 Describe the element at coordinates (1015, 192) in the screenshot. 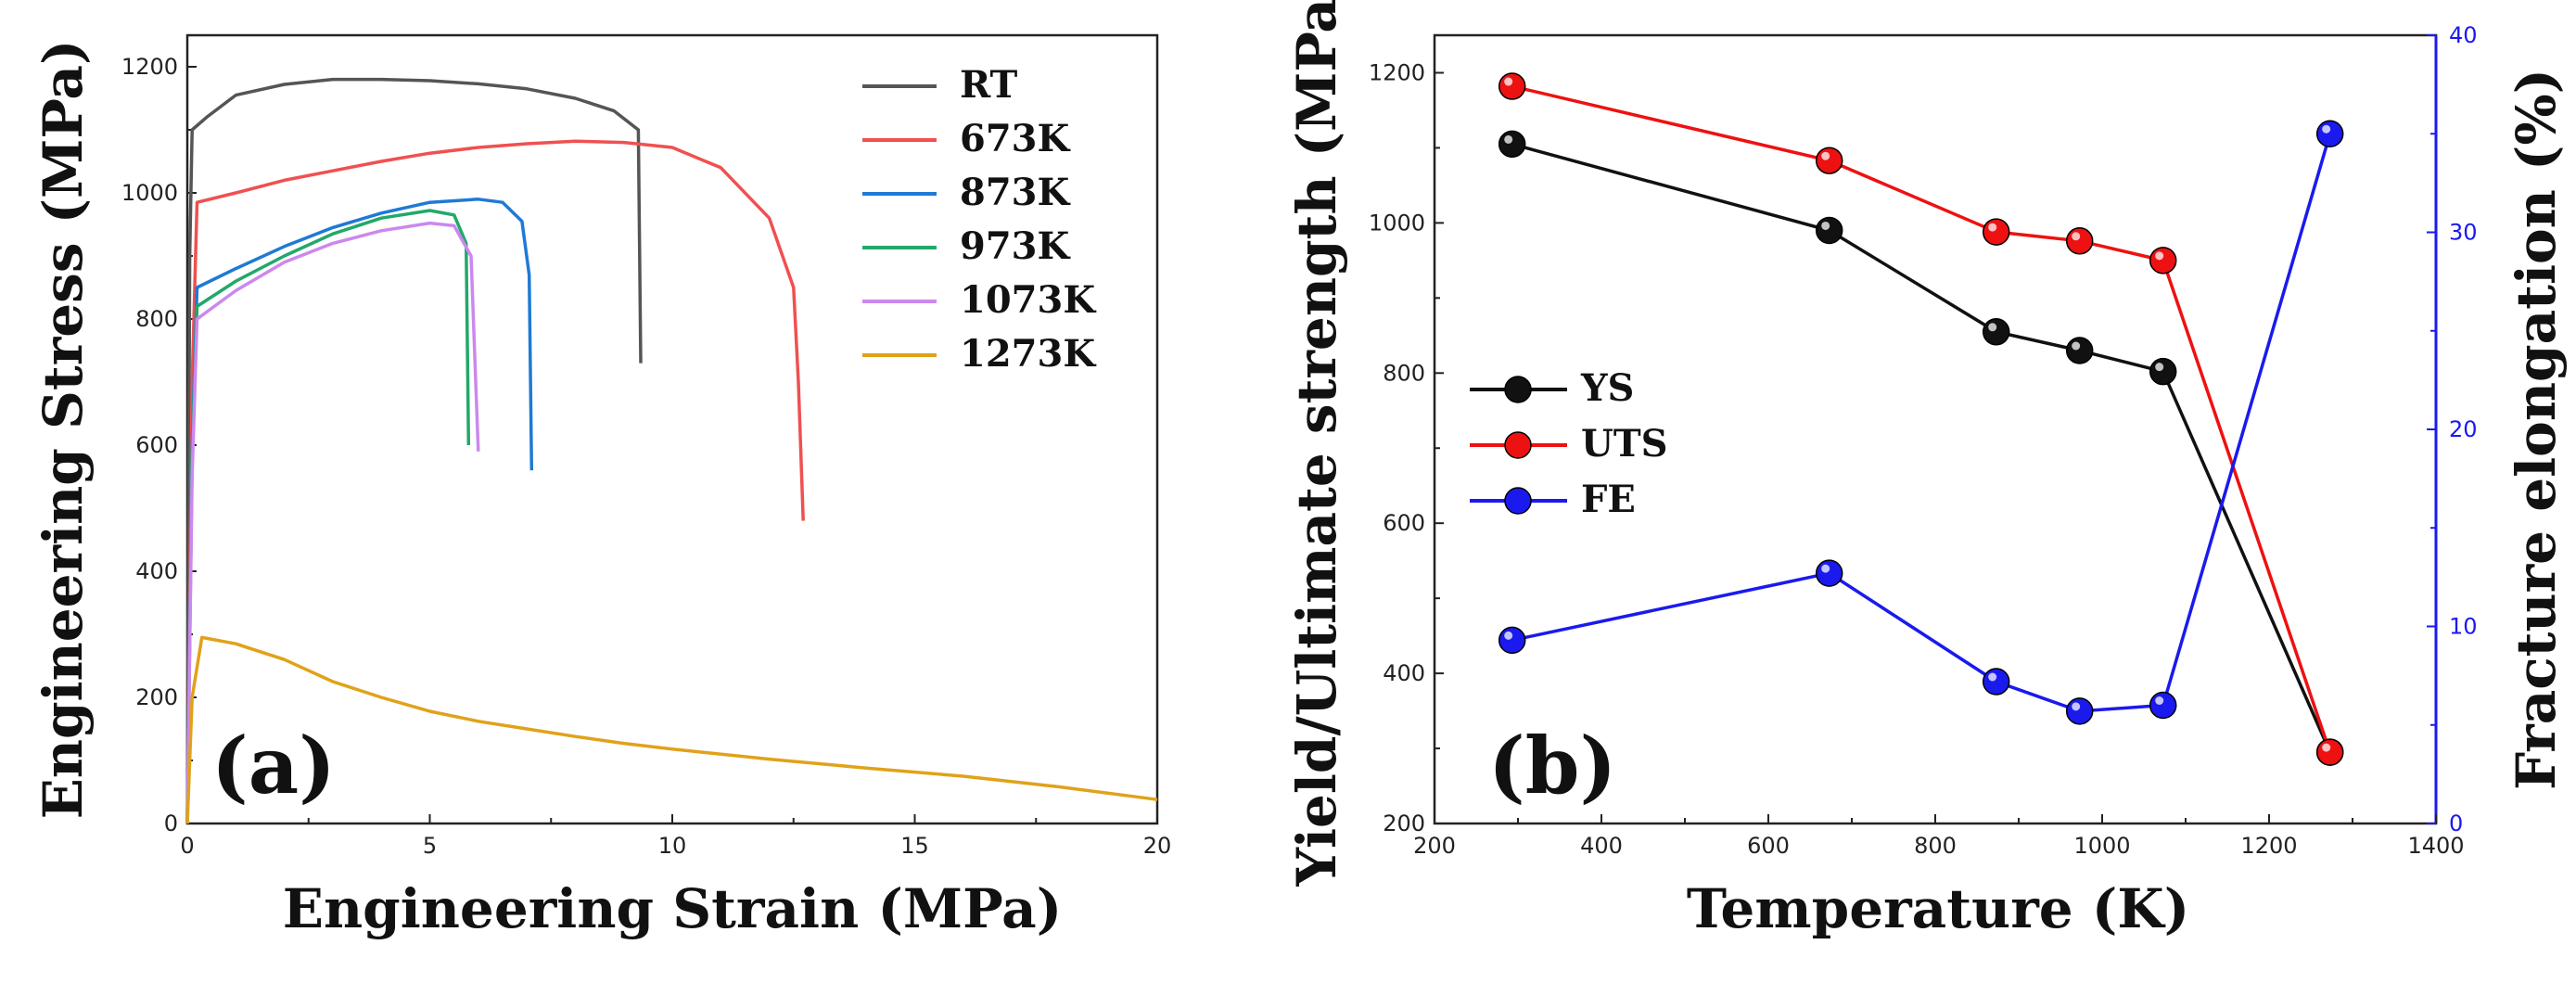

I see `legend-label-873k: 873K` at that location.